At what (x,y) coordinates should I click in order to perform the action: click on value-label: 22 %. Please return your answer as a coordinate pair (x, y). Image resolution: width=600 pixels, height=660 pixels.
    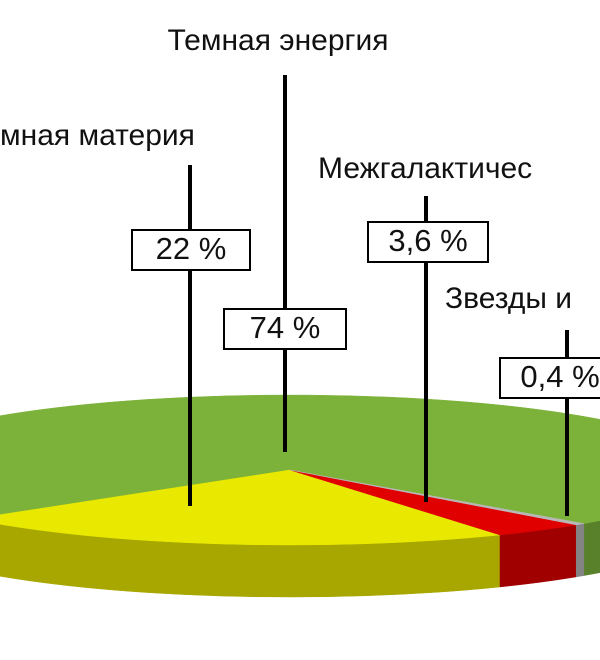
    Looking at the image, I should click on (191, 248).